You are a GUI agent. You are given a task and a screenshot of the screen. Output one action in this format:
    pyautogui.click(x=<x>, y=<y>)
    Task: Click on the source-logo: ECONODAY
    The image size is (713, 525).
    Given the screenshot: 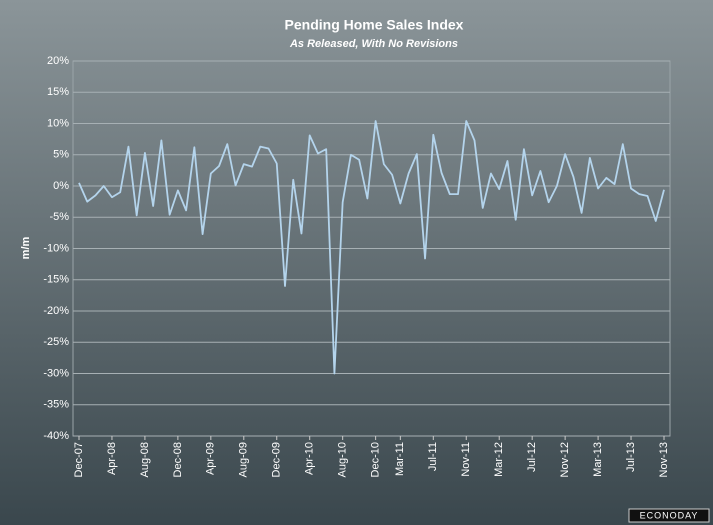 What is the action you would take?
    pyautogui.click(x=669, y=515)
    